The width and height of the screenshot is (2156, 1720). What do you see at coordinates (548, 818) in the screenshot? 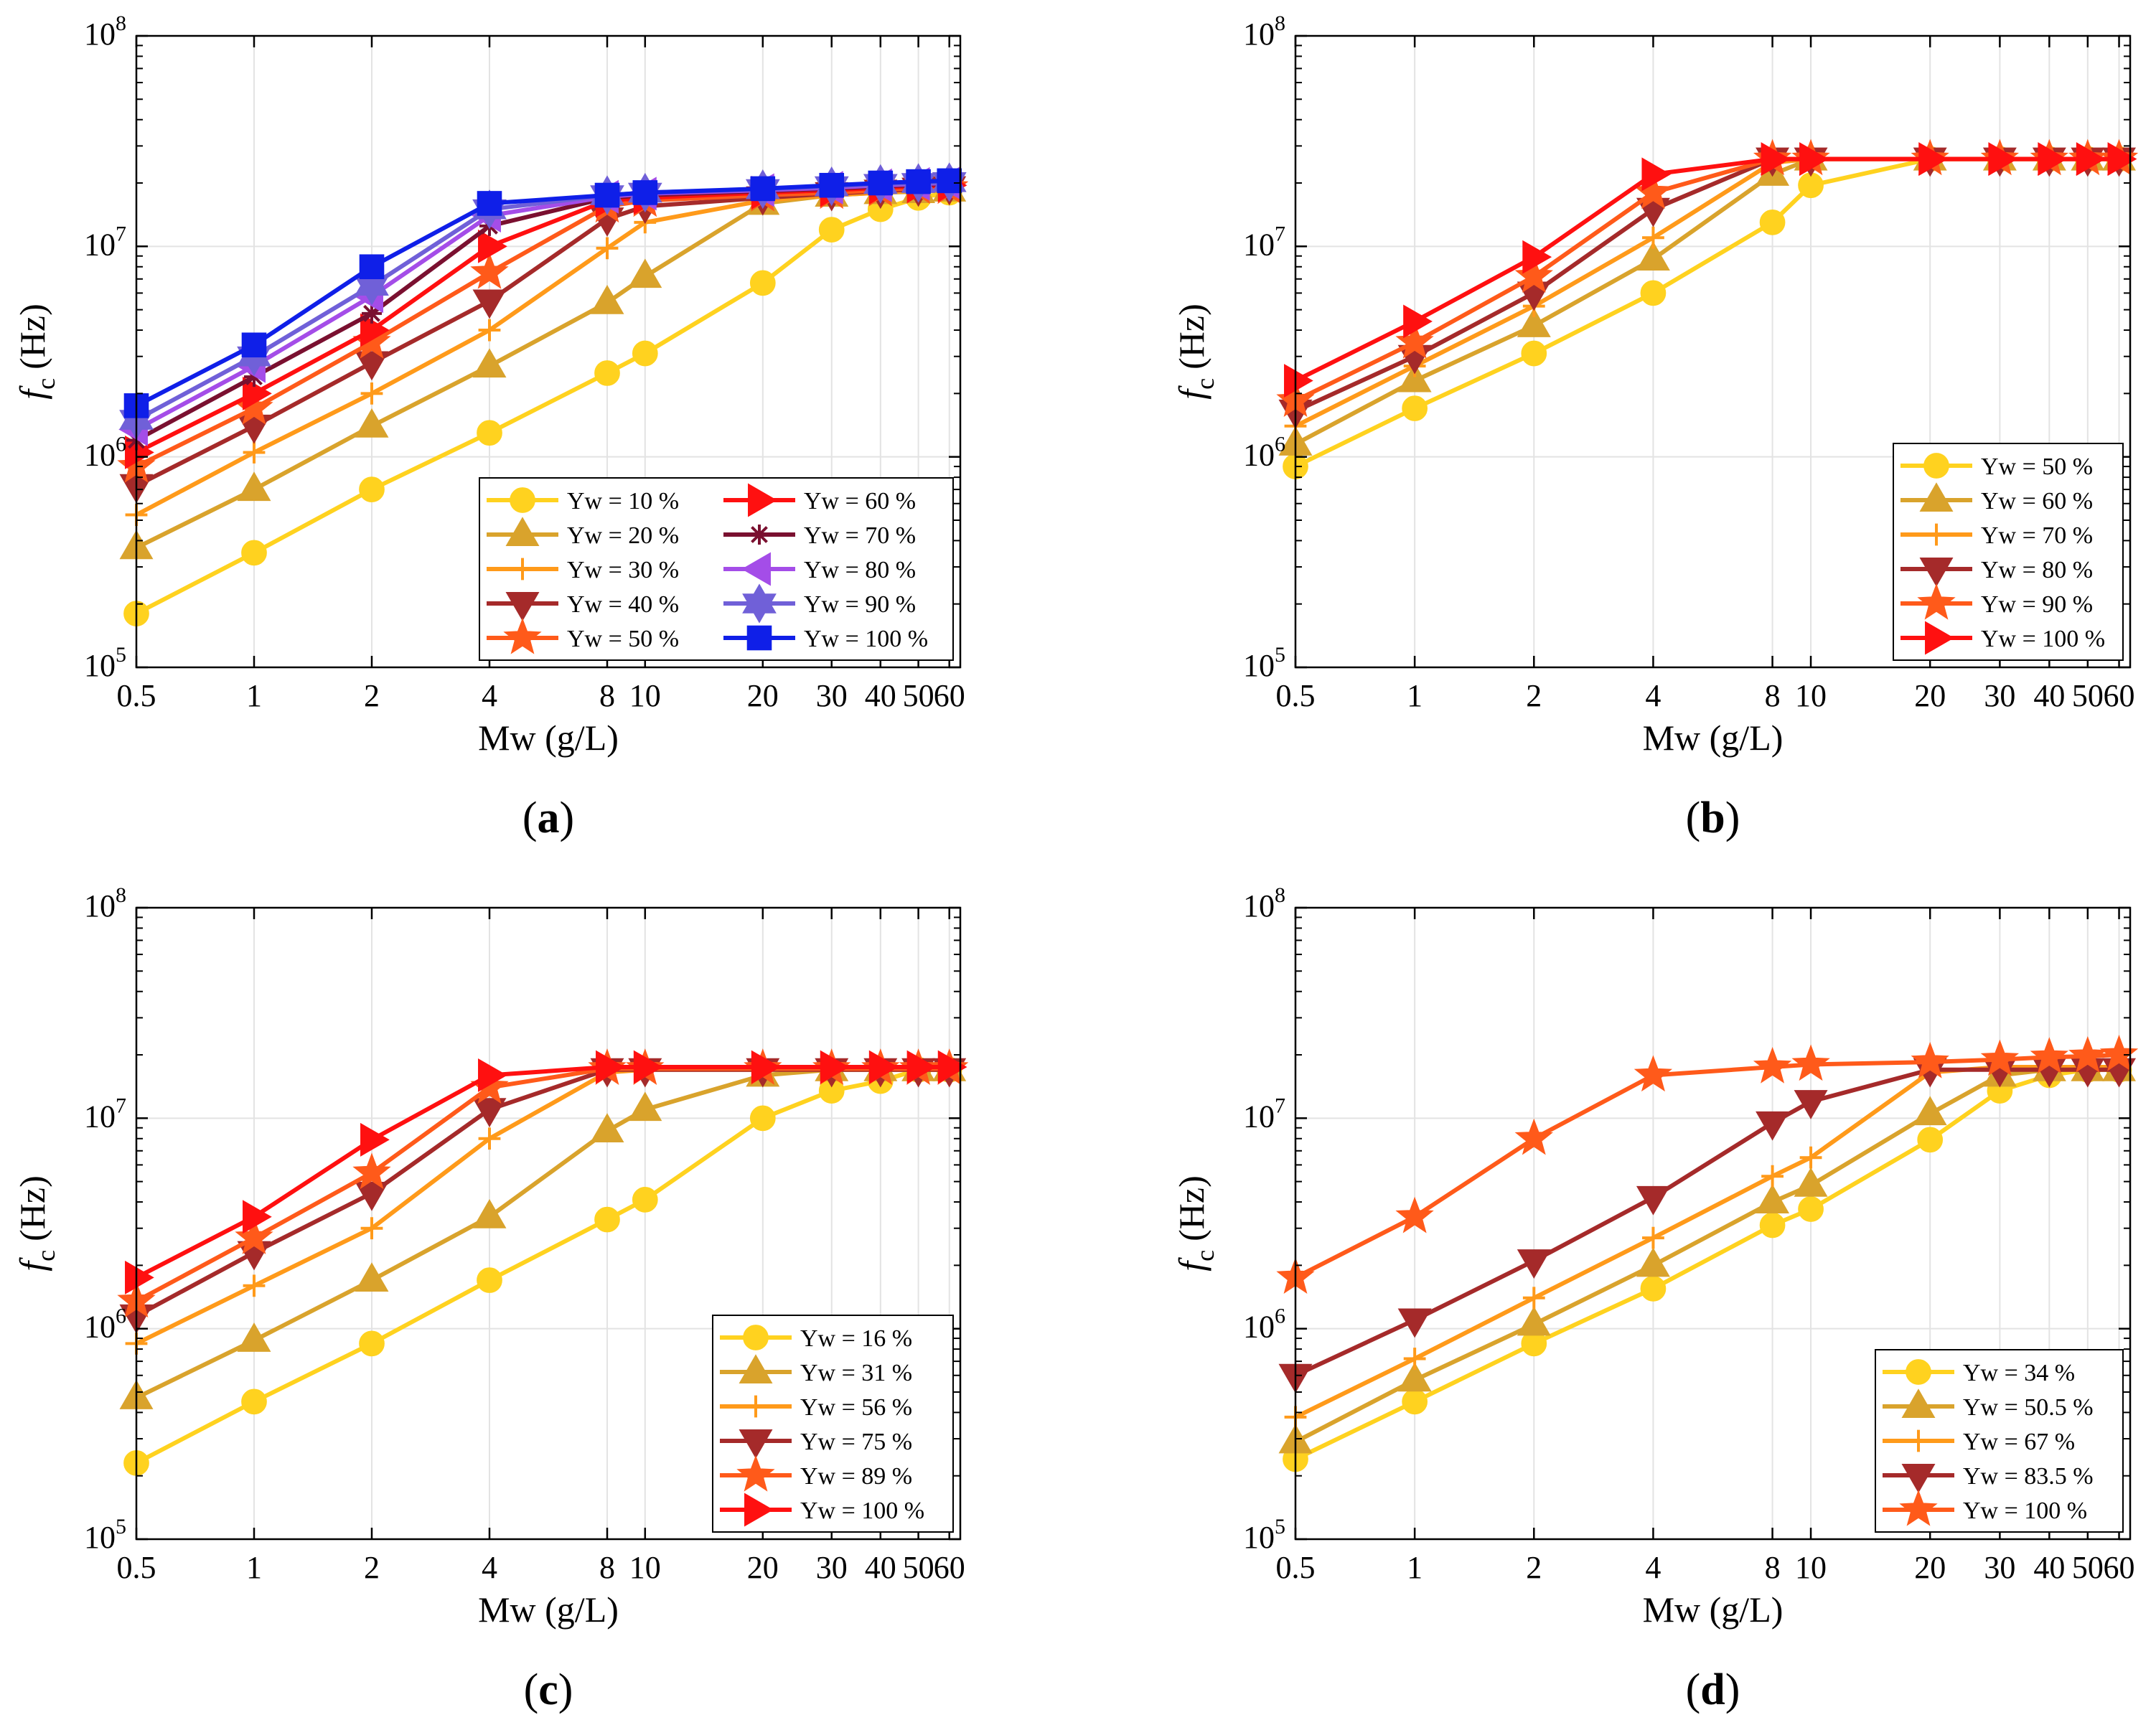
I see `panel-label: (a)` at bounding box center [548, 818].